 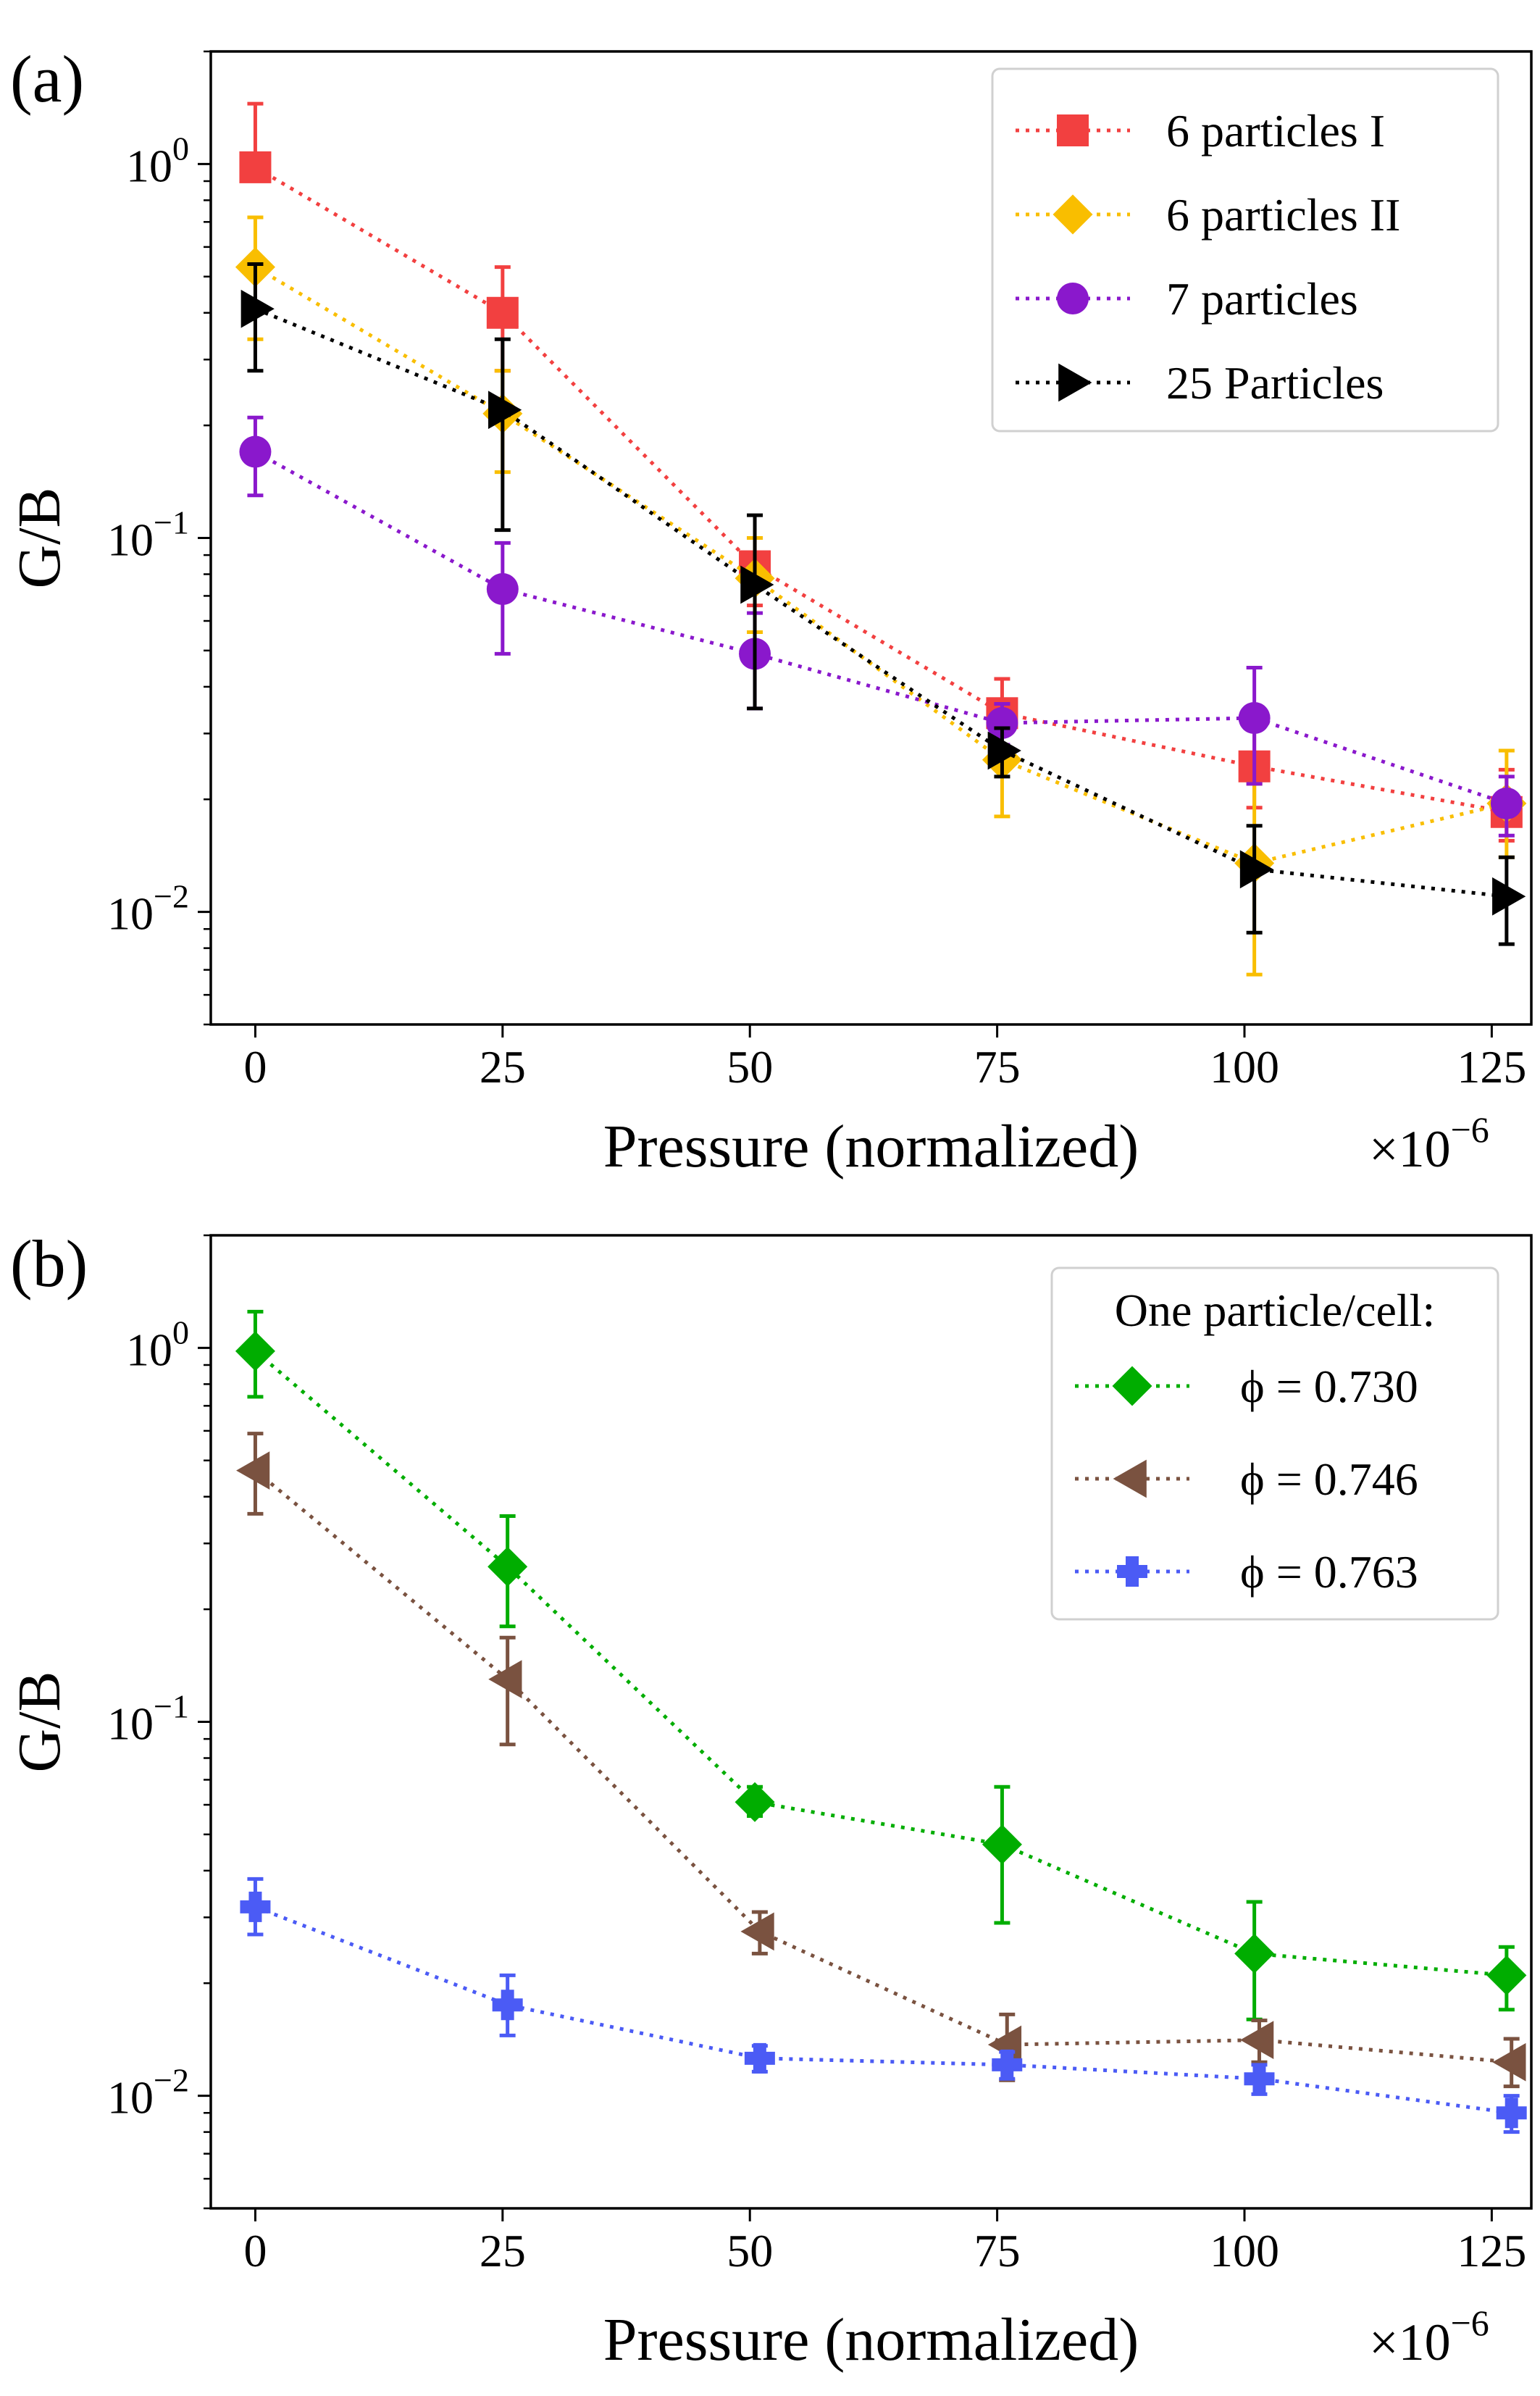 I want to click on legend-entry: ϕ = 0.730, so click(x=1329, y=1386).